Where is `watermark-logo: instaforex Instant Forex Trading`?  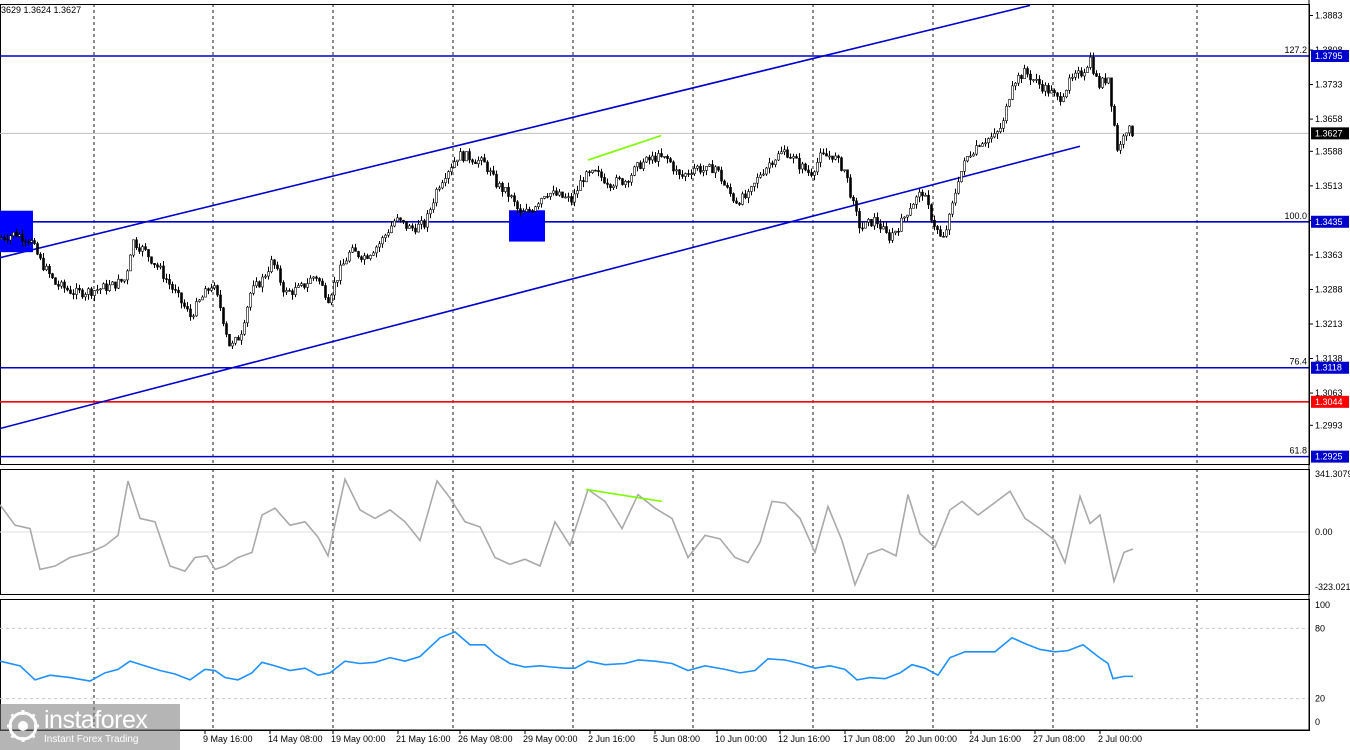
watermark-logo: instaforex Instant Forex Trading is located at coordinates (90, 727).